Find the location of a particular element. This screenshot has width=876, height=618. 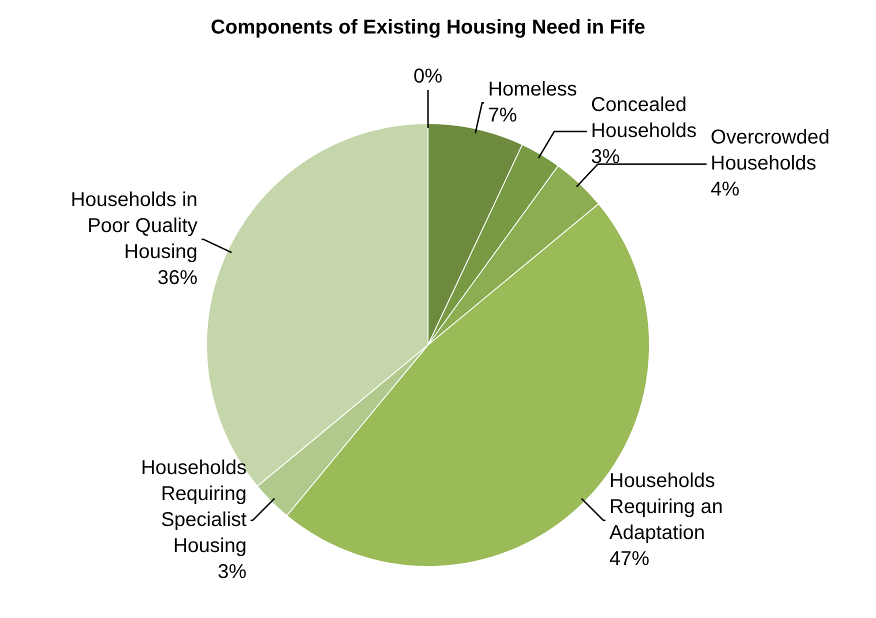

data-label: 36% is located at coordinates (178, 277).